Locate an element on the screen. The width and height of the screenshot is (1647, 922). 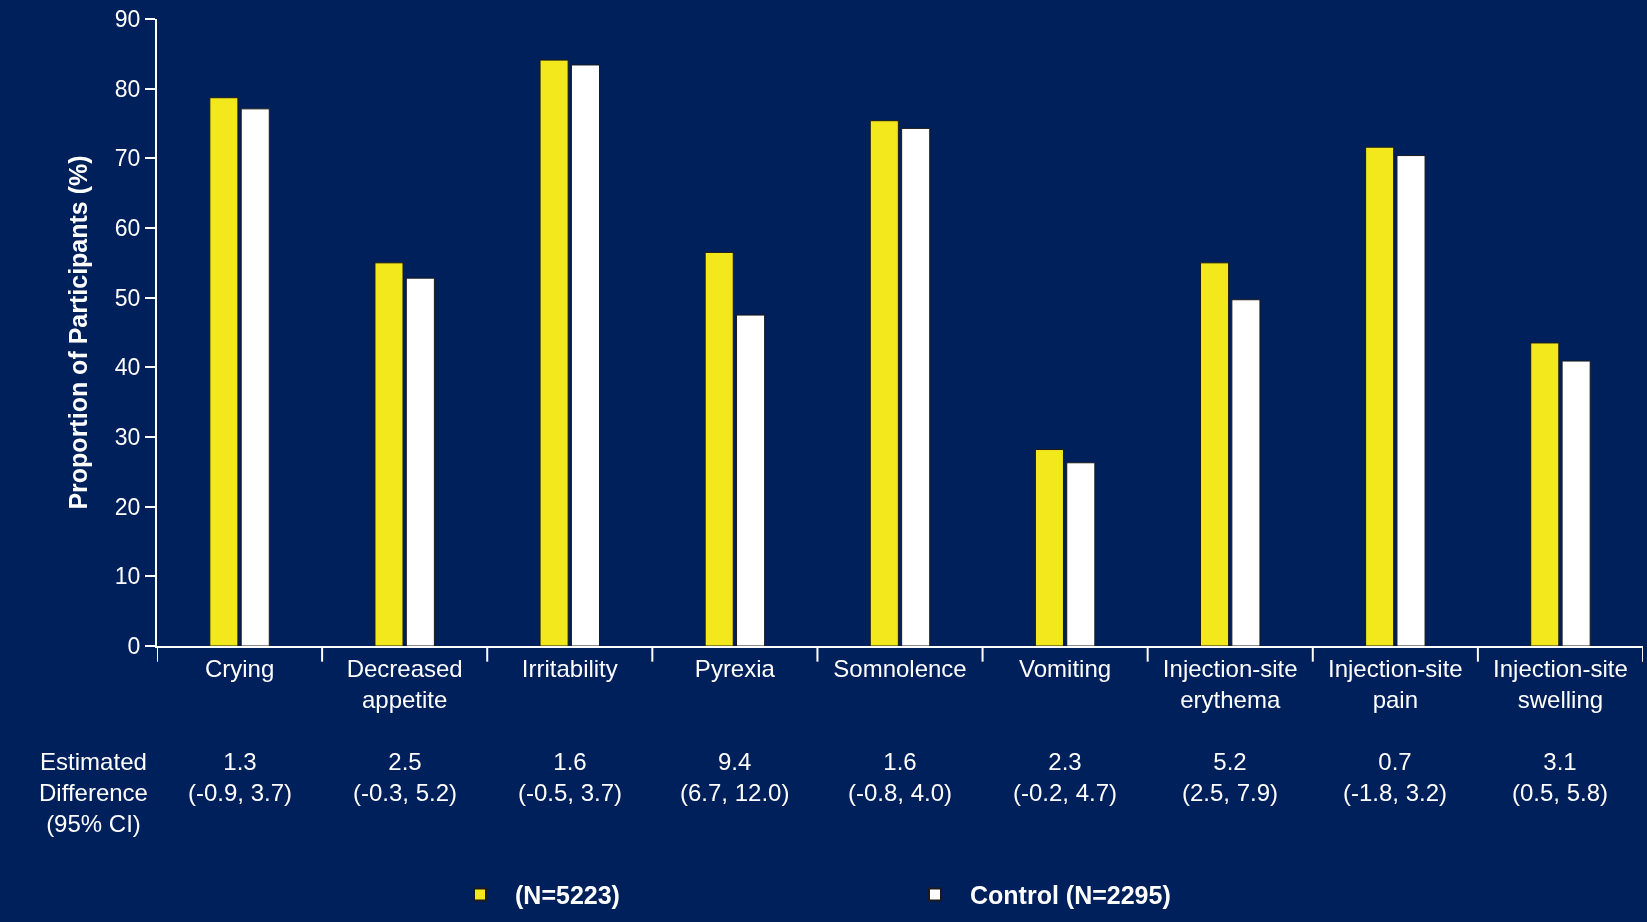
legend-label: (N=5223) is located at coordinates (567, 895).